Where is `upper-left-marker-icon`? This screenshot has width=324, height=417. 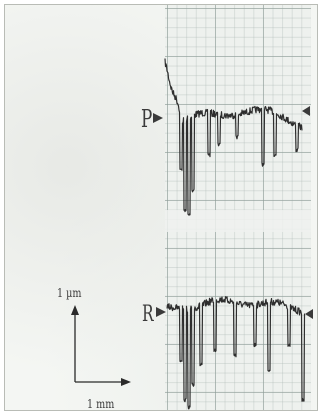
upper-left-marker-icon is located at coordinates (158, 118).